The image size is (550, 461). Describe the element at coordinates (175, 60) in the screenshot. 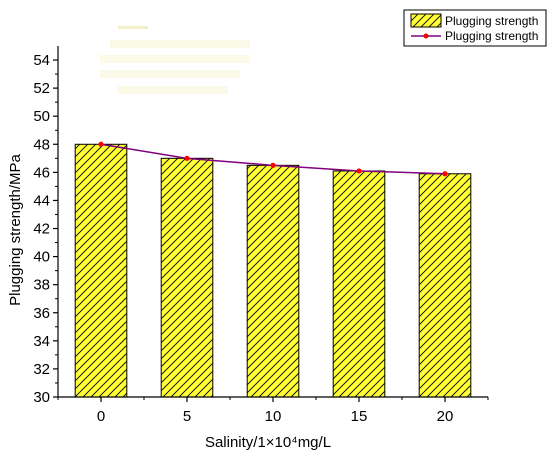

I see `ghost-annotations` at that location.